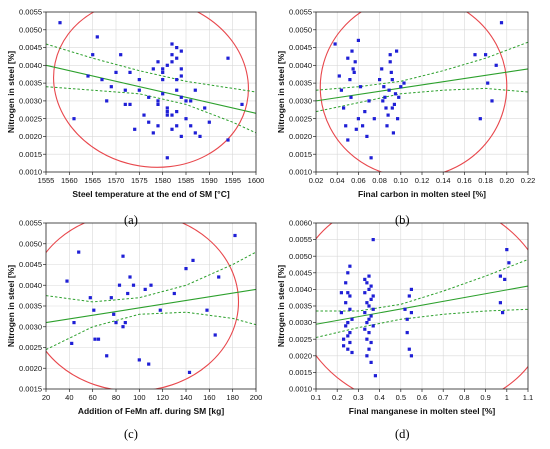 The width and height of the screenshot is (550, 449). What do you see at coordinates (422, 306) in the screenshot?
I see `plot-content-d` at bounding box center [422, 306].